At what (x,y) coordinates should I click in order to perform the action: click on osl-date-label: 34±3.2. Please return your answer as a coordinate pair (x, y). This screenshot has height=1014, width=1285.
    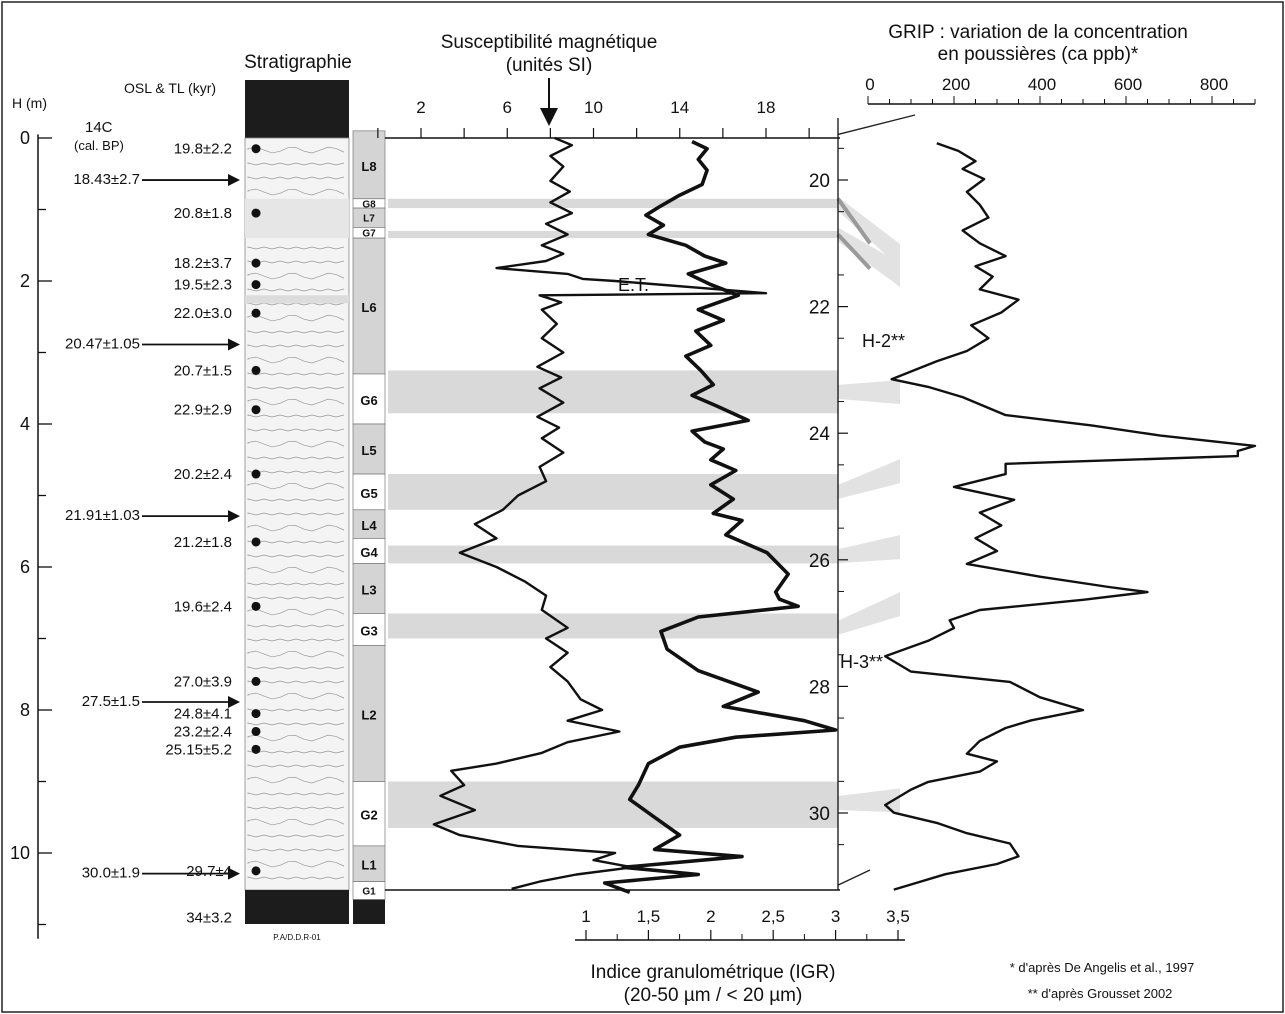
    Looking at the image, I should click on (209, 917).